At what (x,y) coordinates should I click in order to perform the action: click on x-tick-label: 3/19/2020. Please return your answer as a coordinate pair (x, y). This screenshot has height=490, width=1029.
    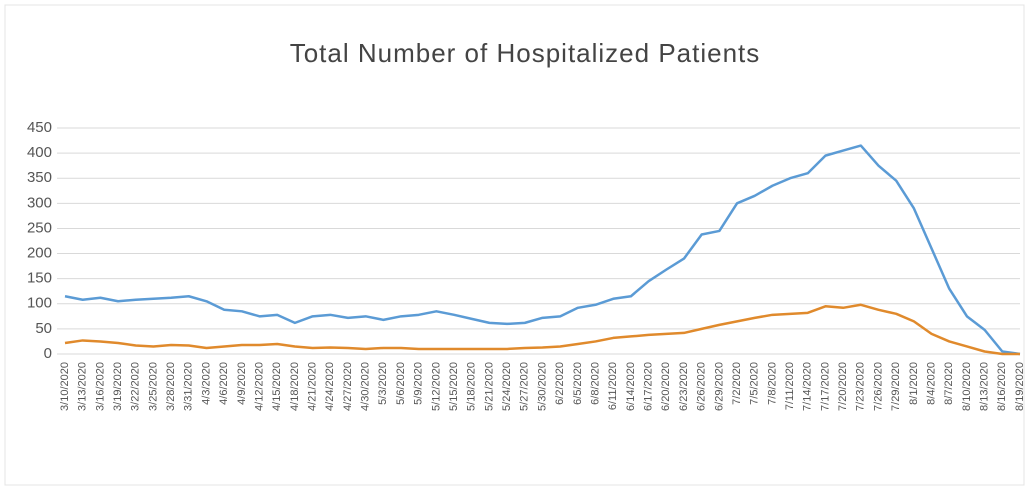
    Looking at the image, I should click on (118, 386).